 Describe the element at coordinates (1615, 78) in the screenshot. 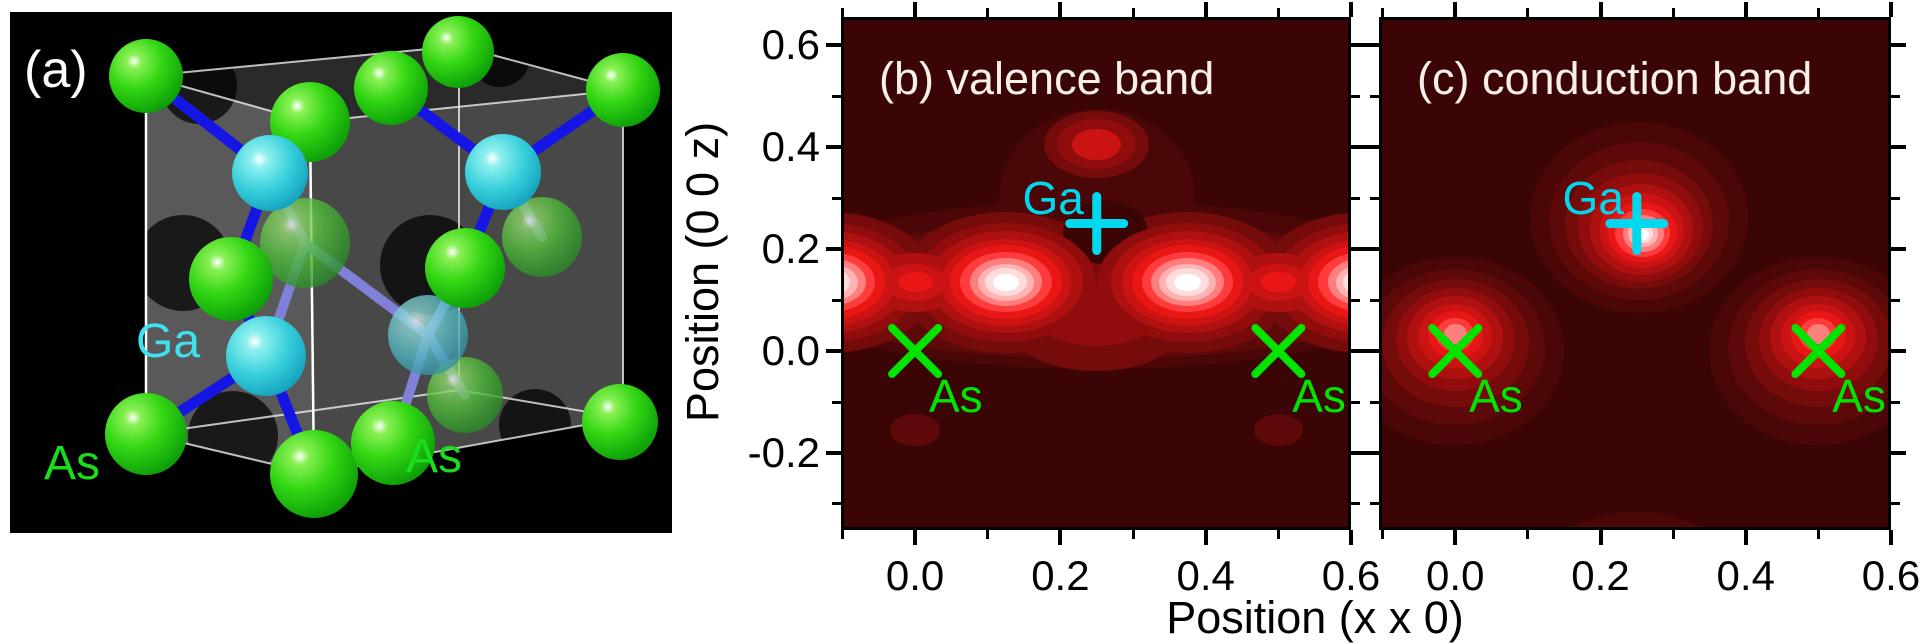

I see `plot-c-title: (c) conduction band` at that location.